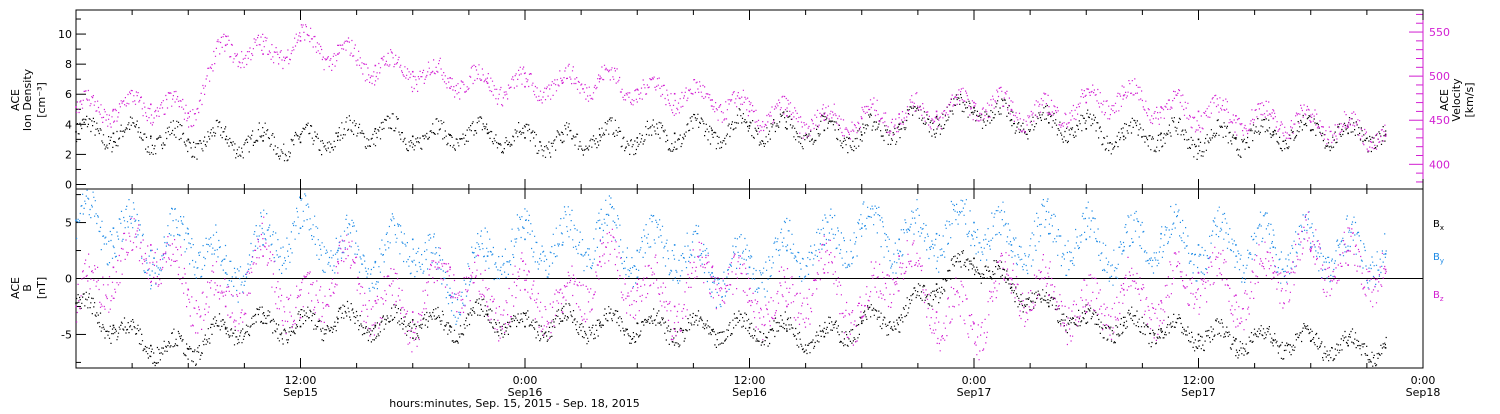 This screenshot has height=414, width=1500. What do you see at coordinates (15, 288) in the screenshot?
I see `panel2-ylabel-line1: ACE` at bounding box center [15, 288].